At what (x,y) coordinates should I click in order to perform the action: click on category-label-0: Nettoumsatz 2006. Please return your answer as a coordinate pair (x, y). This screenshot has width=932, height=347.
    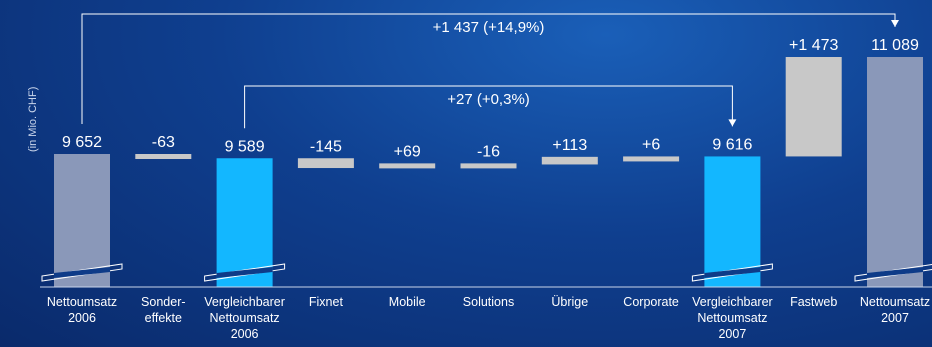
    Looking at the image, I should click on (82, 310).